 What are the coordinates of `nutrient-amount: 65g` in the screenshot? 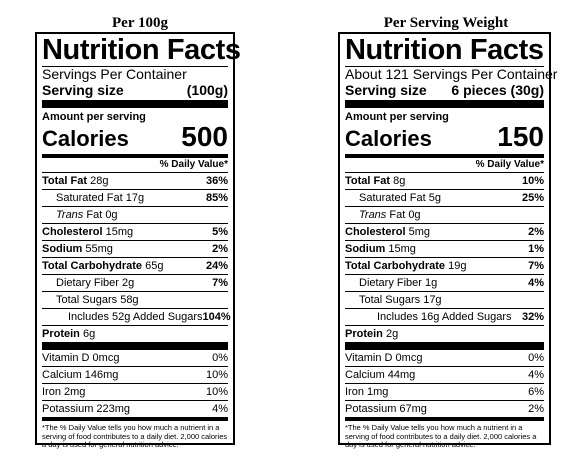 It's located at (154, 266).